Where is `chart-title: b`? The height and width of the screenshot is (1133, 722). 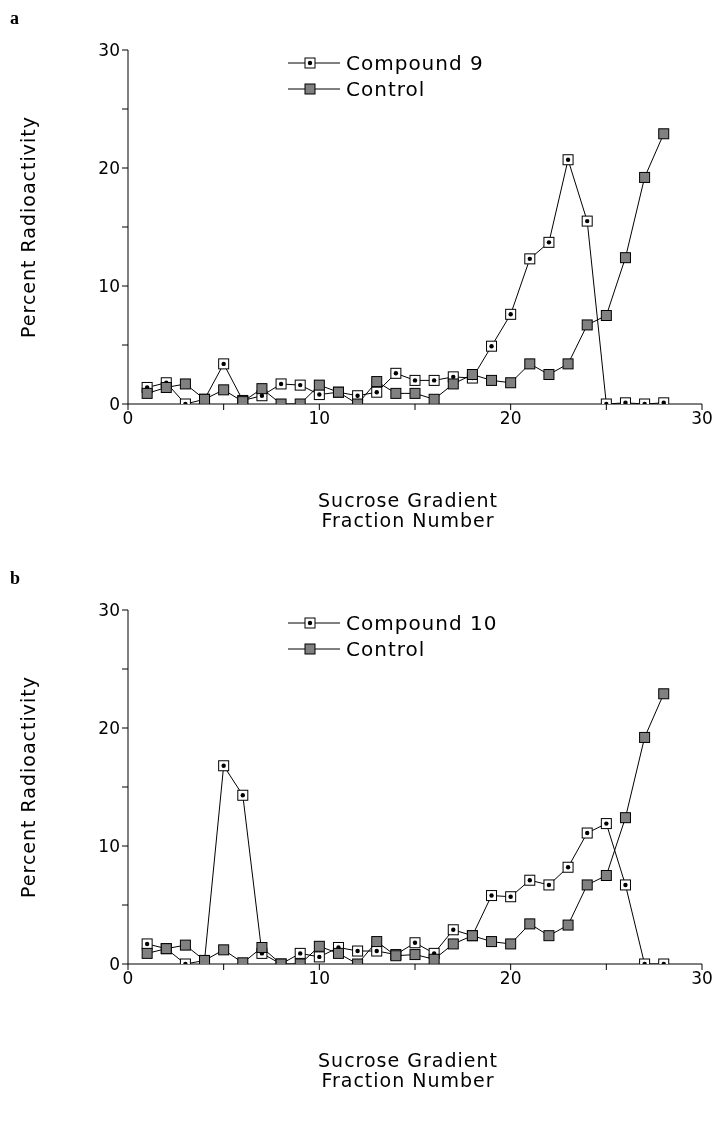 chart-title: b is located at coordinates (15, 579).